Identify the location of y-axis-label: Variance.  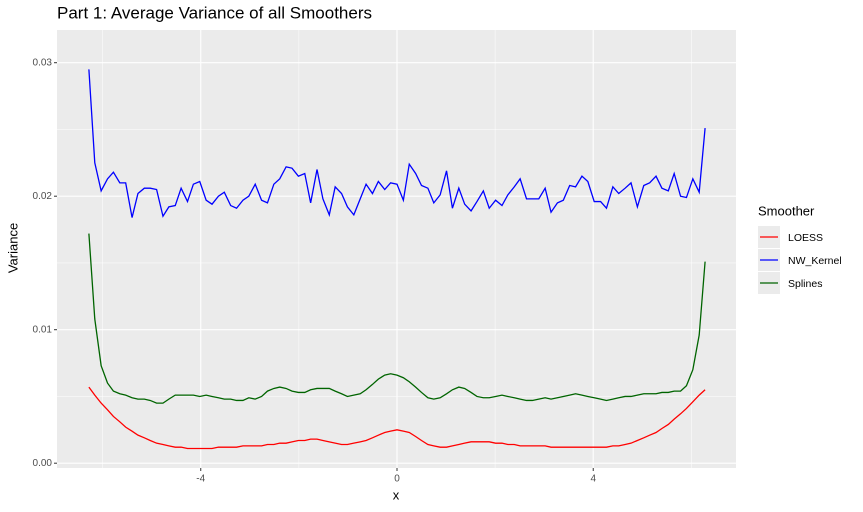
(12, 248).